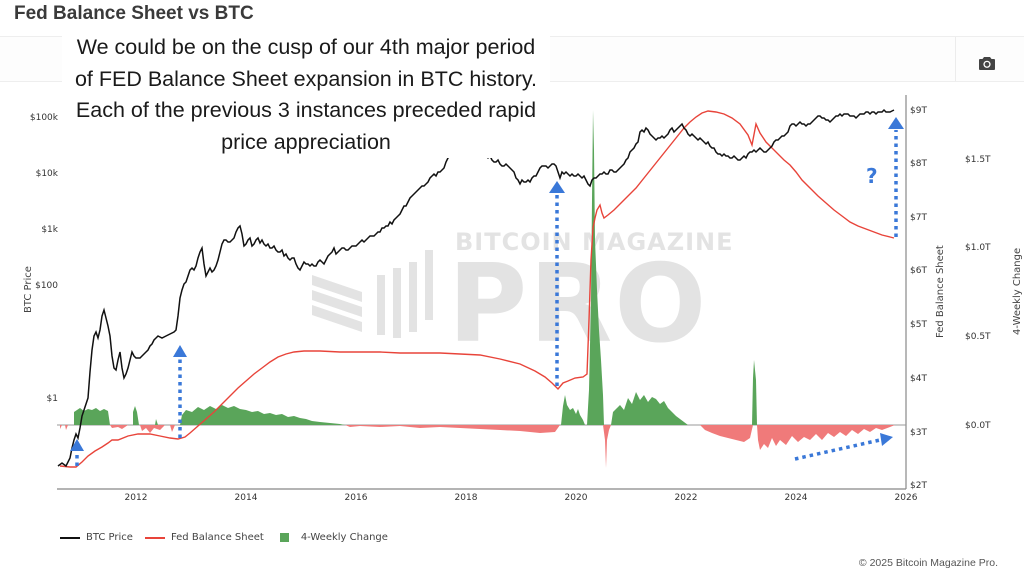  What do you see at coordinates (872, 176) in the screenshot?
I see `question-mark: ?` at bounding box center [872, 176].